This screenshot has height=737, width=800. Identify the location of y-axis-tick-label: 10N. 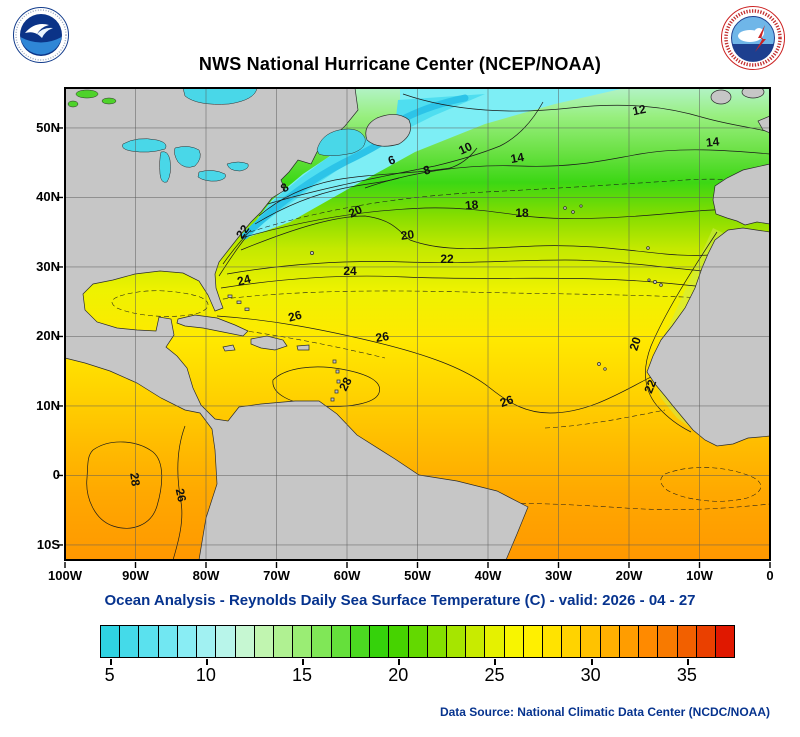
(48, 405).